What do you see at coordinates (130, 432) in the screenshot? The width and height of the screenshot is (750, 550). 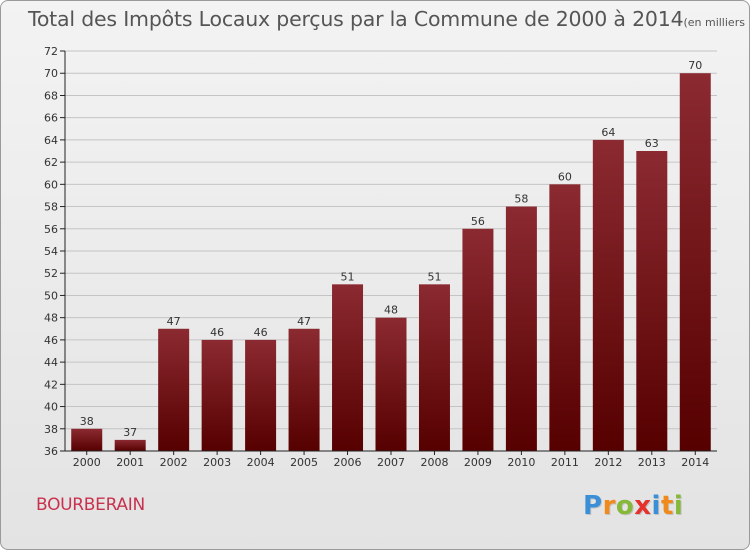 I see `bar-value-label: 37` at bounding box center [130, 432].